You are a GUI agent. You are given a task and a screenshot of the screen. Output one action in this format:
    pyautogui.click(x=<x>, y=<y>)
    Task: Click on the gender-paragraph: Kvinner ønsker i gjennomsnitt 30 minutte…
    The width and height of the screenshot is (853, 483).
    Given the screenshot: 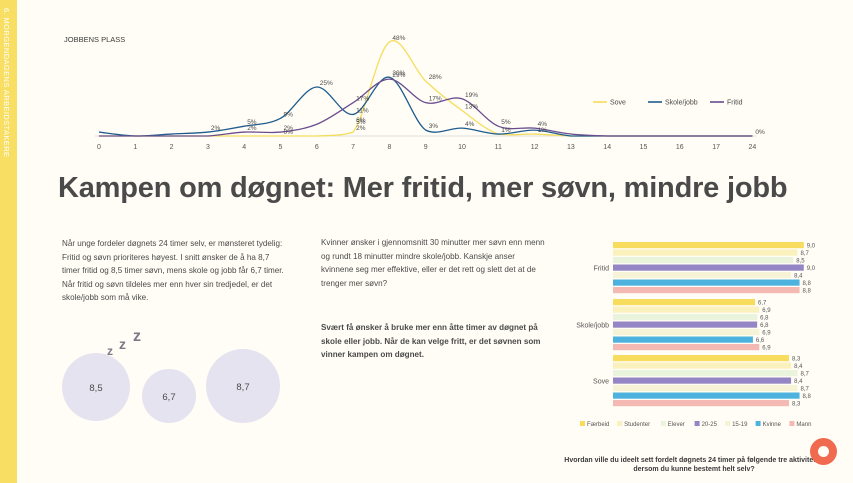 What is the action you would take?
    pyautogui.click(x=433, y=263)
    